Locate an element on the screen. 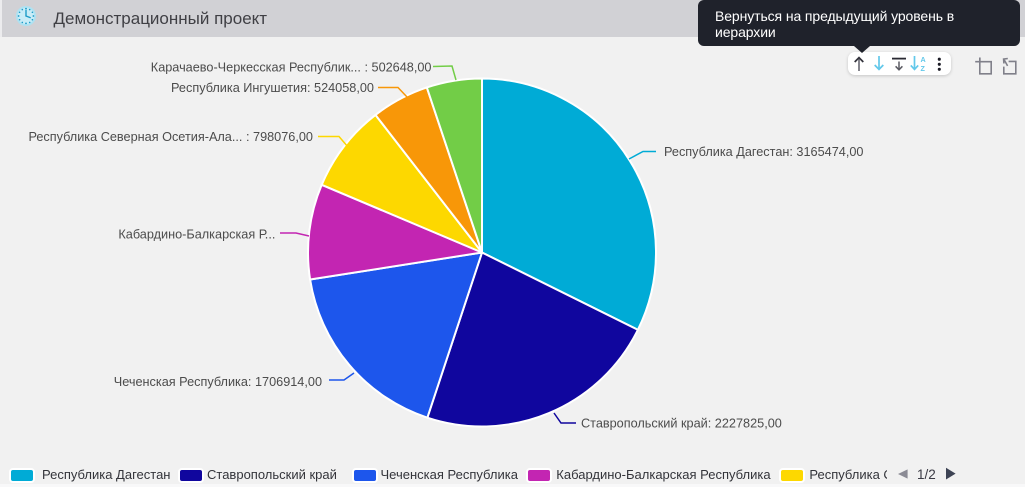 The height and width of the screenshot is (487, 1025). svg-text:Чеченская Республика: 1706914,: Чеченская Республика: 1706914,00 is located at coordinates (218, 382).